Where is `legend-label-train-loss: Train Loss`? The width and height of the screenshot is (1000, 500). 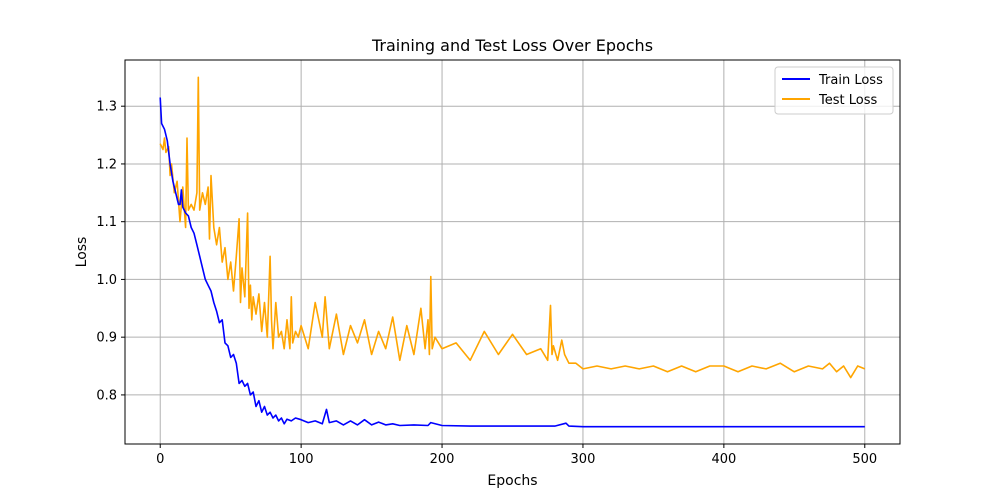 legend-label-train-loss: Train Loss is located at coordinates (850, 80).